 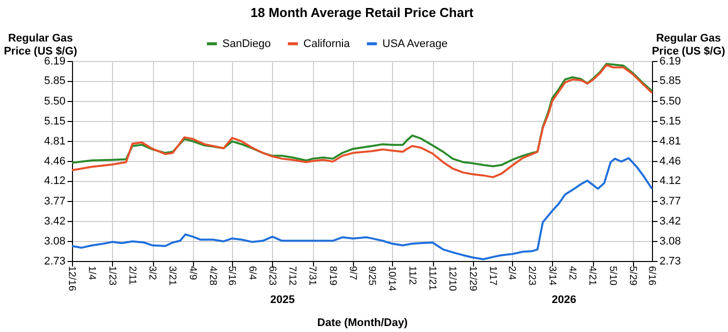 What do you see at coordinates (612, 276) in the screenshot?
I see `x-tick-label: 5/10` at bounding box center [612, 276].